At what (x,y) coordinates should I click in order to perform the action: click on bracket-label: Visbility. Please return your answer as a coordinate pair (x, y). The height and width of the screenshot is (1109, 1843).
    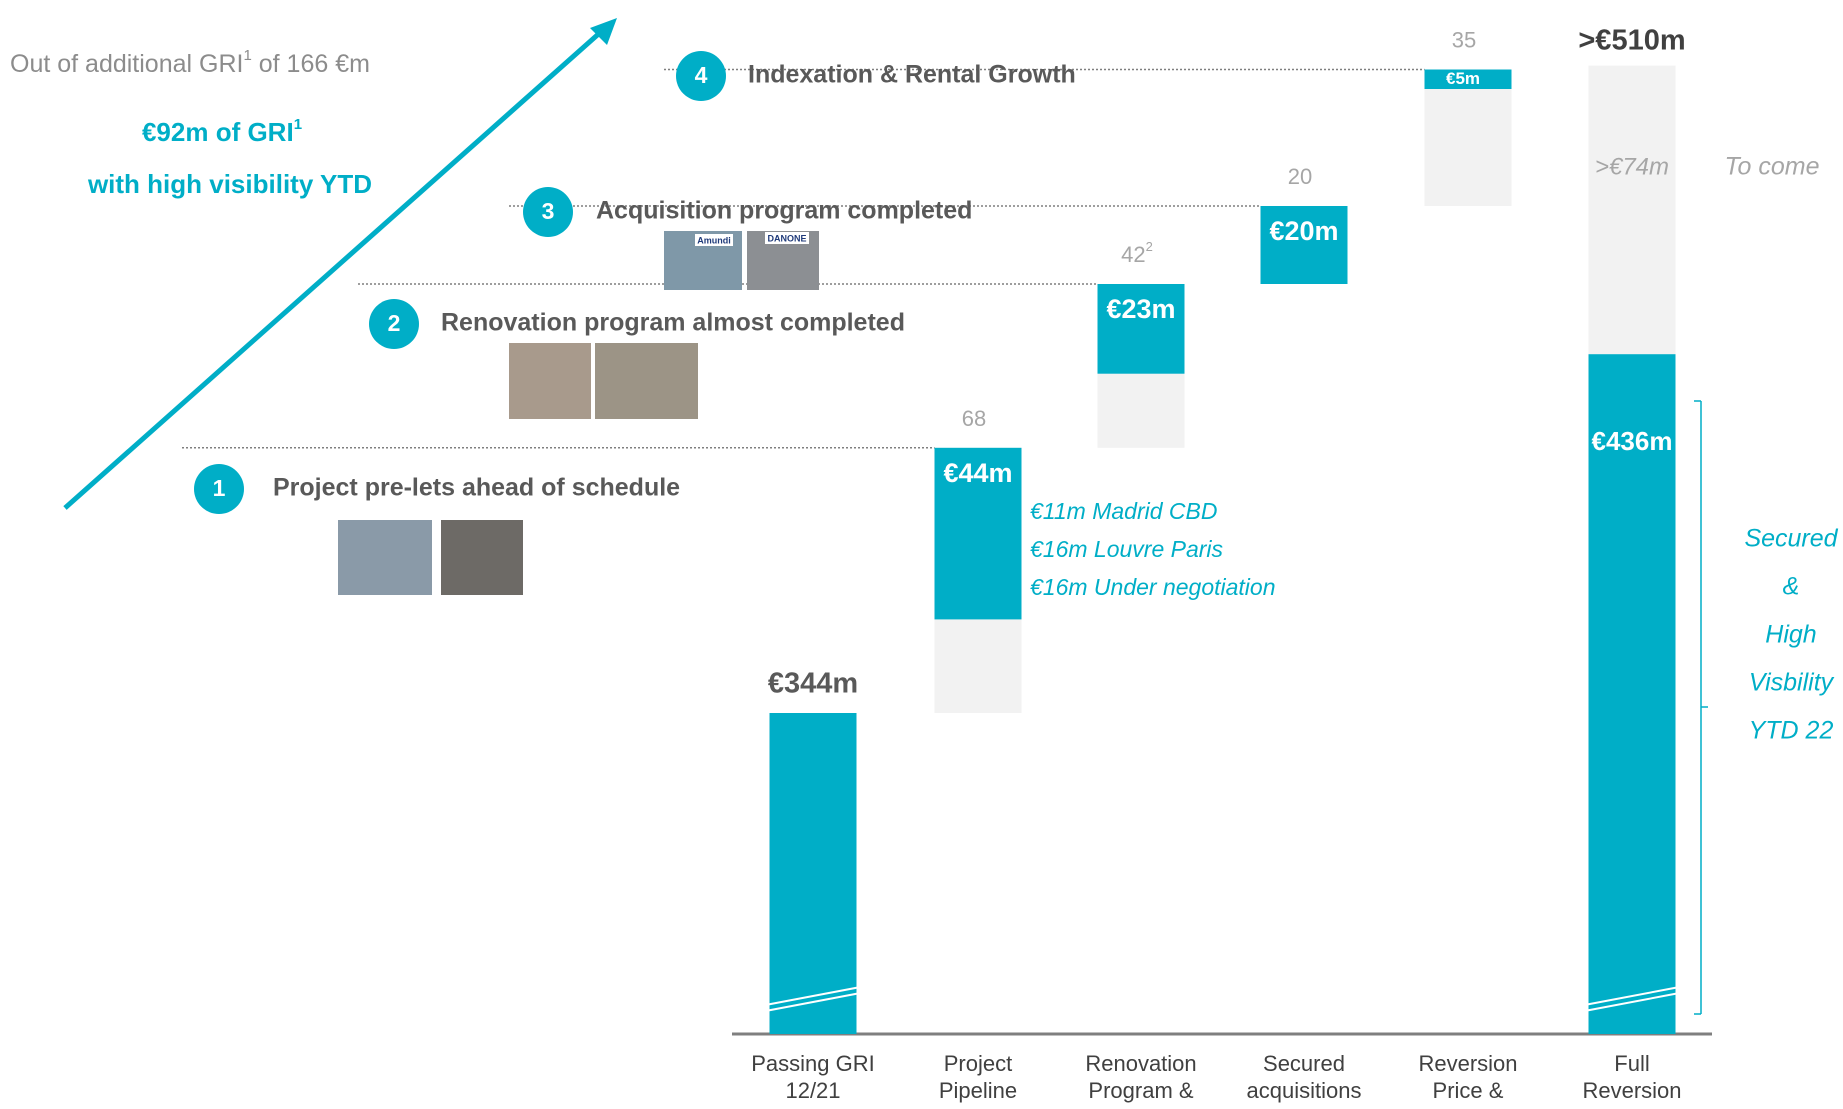
    Looking at the image, I should click on (1792, 683).